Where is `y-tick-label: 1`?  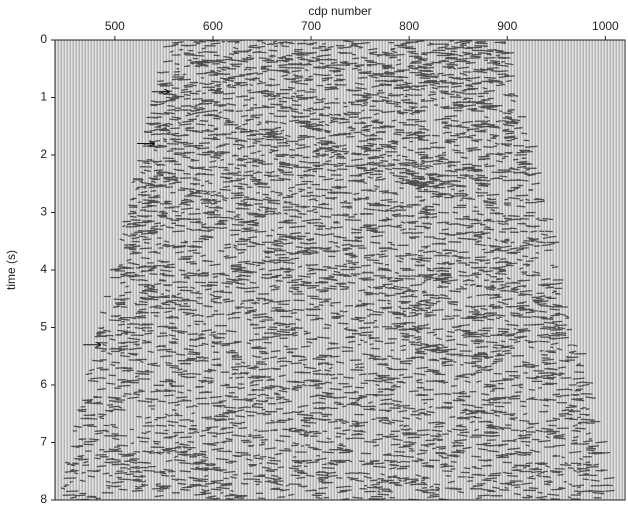 y-tick-label: 1 is located at coordinates (43, 97).